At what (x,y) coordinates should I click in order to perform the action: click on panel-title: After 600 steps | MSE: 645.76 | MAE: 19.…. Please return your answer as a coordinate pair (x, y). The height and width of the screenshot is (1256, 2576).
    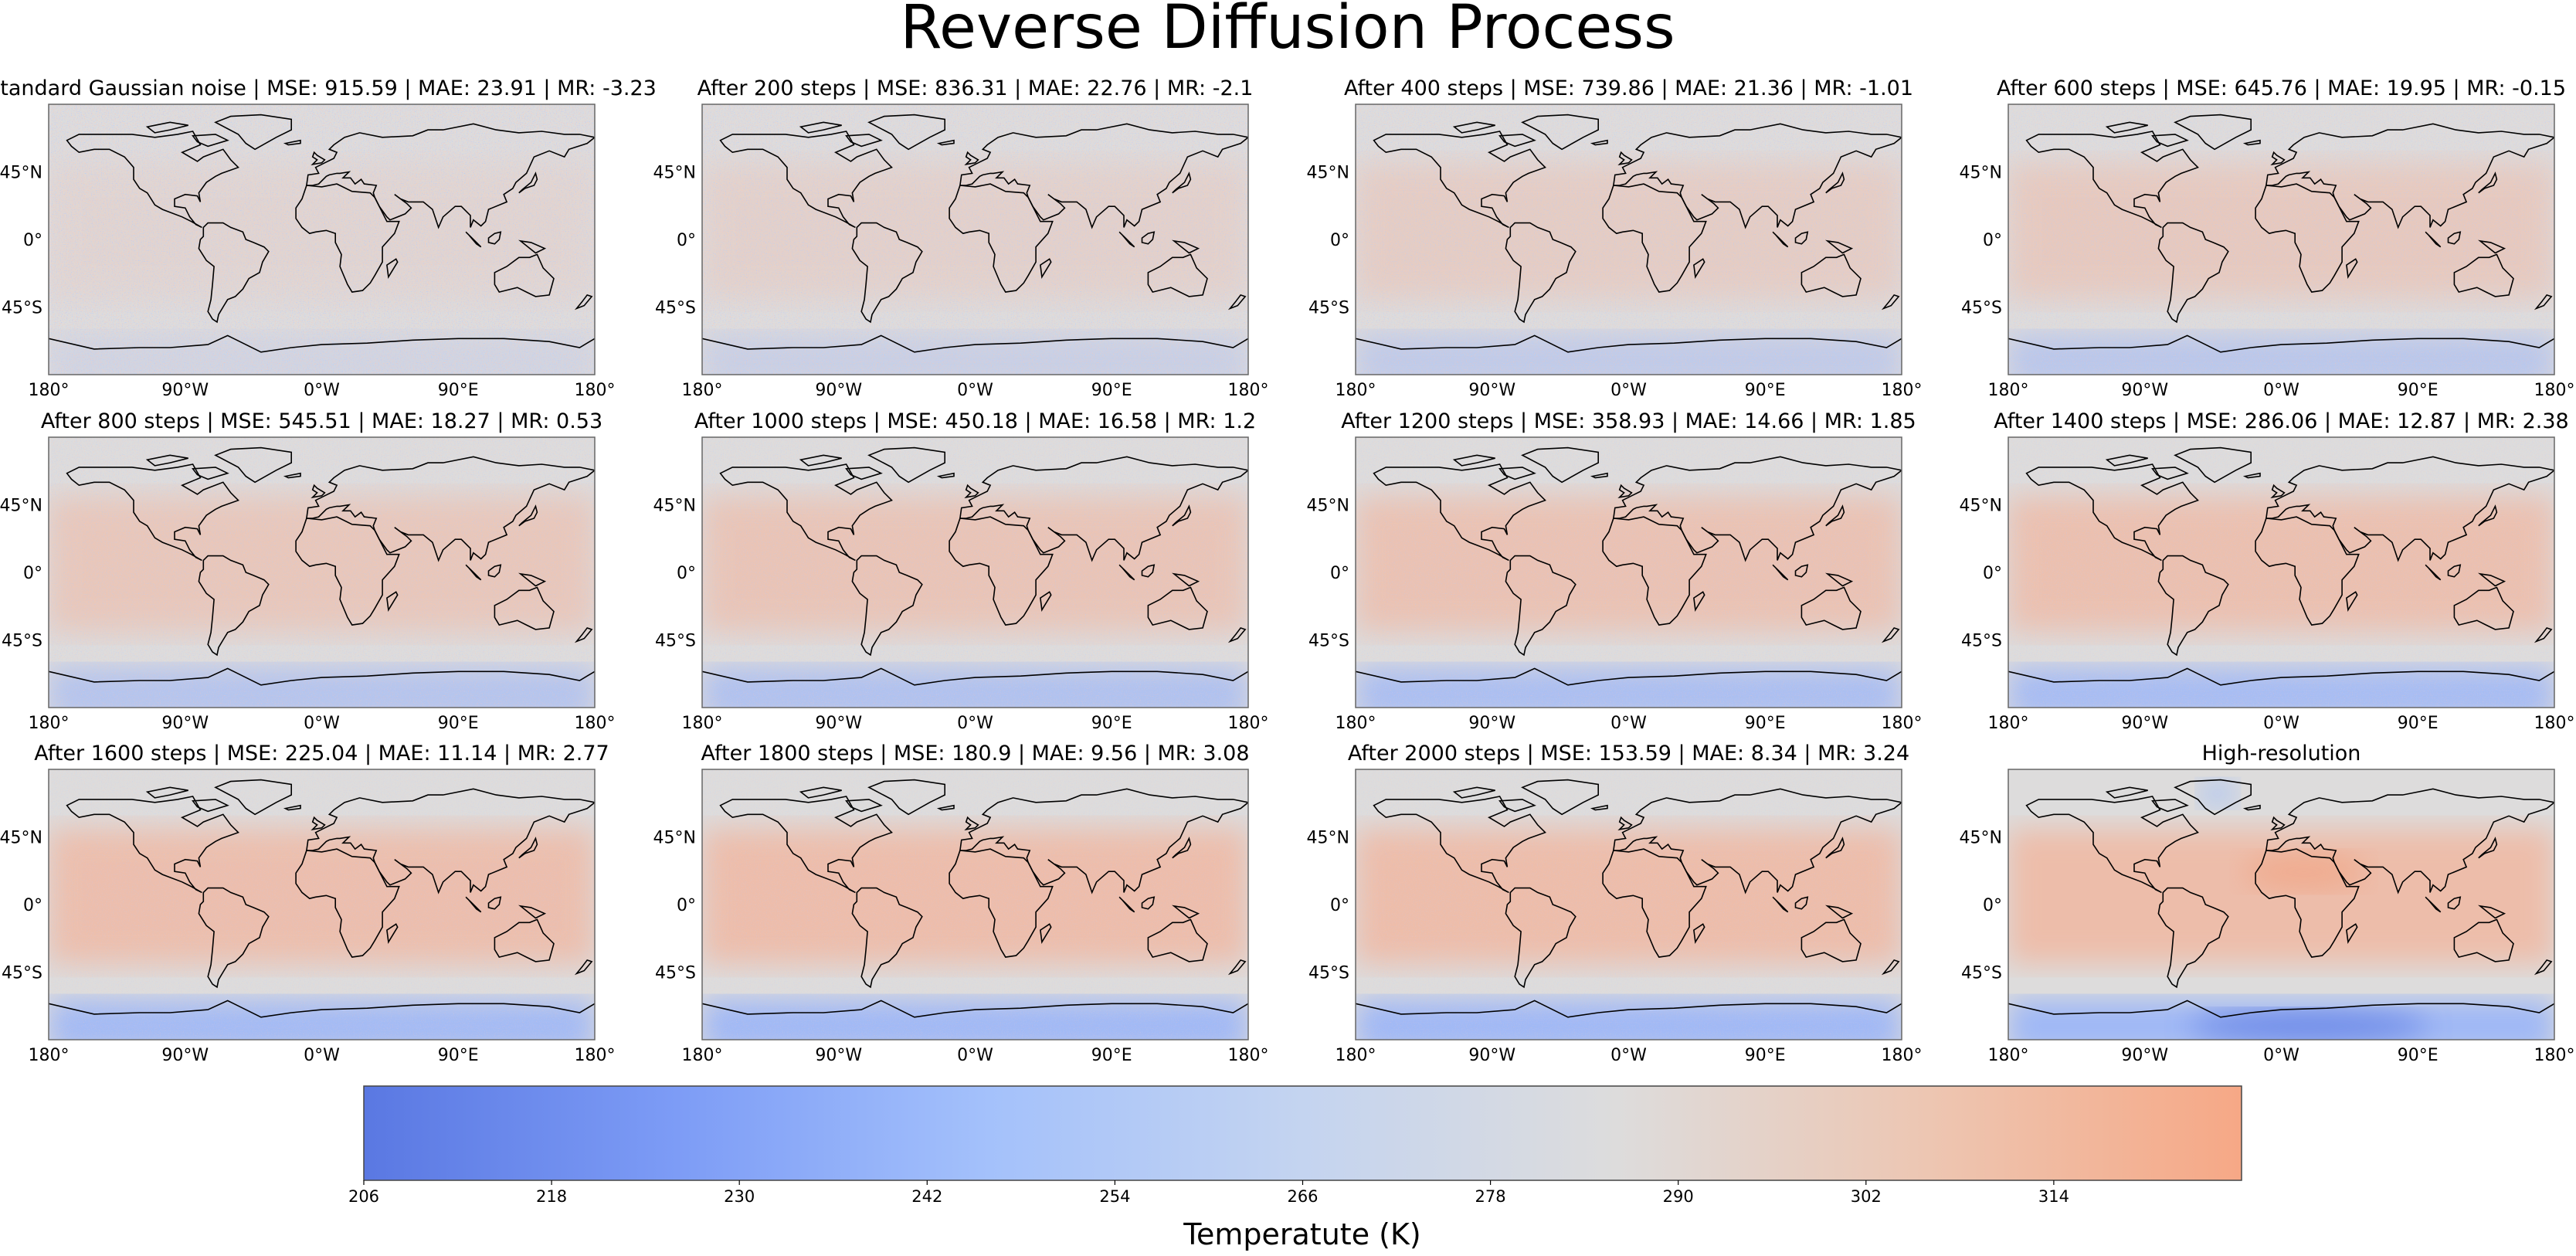
    Looking at the image, I should click on (2281, 88).